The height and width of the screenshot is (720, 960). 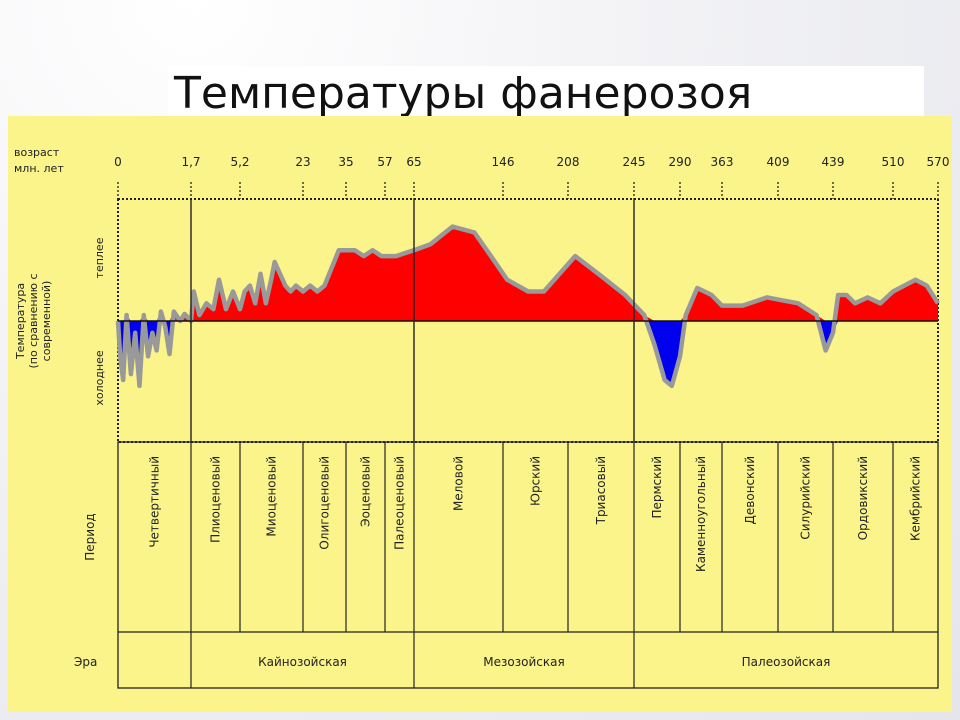 I want to click on period-label: Четвертичный, so click(x=155, y=502).